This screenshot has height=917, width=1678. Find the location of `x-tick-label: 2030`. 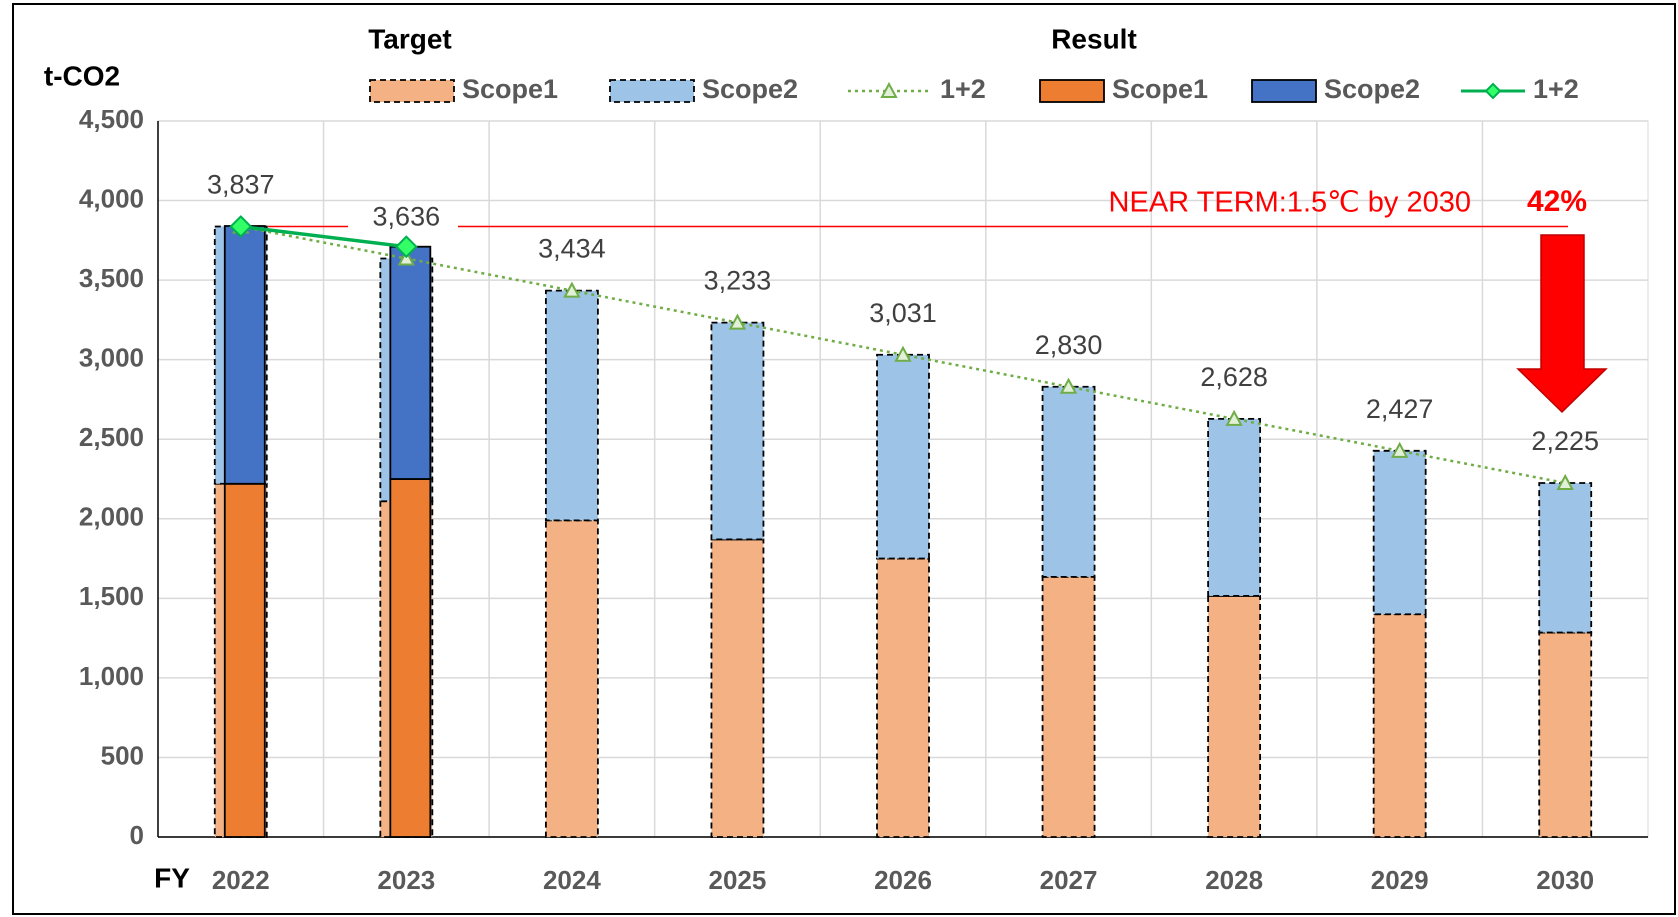

x-tick-label: 2030 is located at coordinates (1565, 880).